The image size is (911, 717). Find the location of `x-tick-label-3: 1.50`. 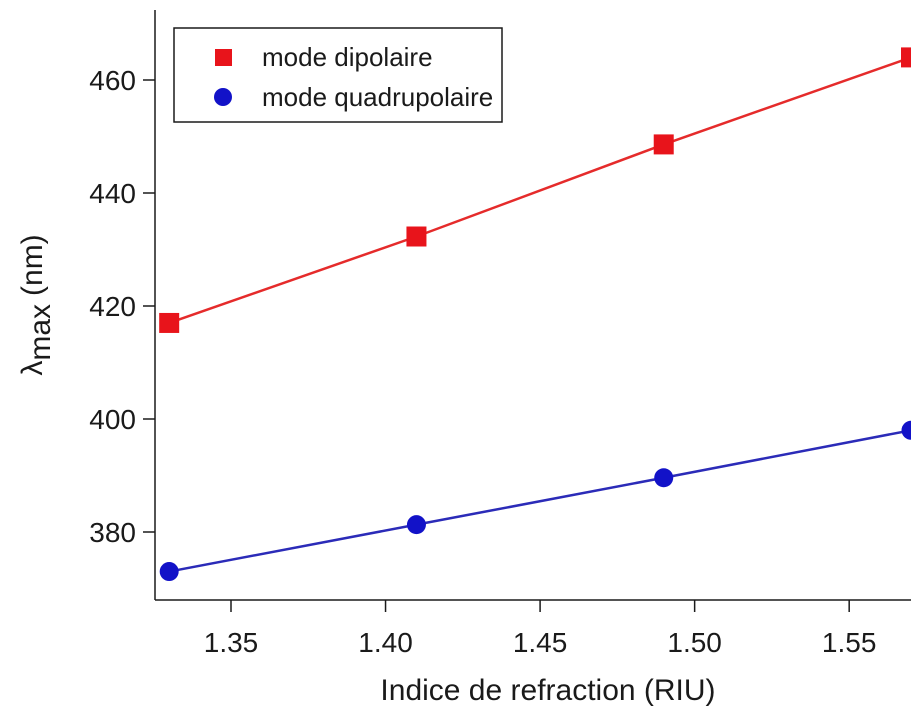

x-tick-label-3: 1.50 is located at coordinates (694, 642).